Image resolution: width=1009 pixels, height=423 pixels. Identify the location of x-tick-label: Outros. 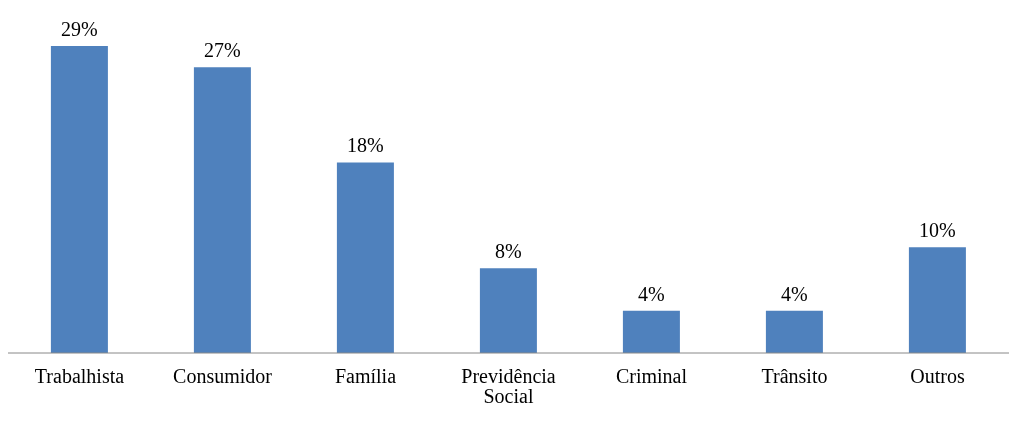
(937, 376).